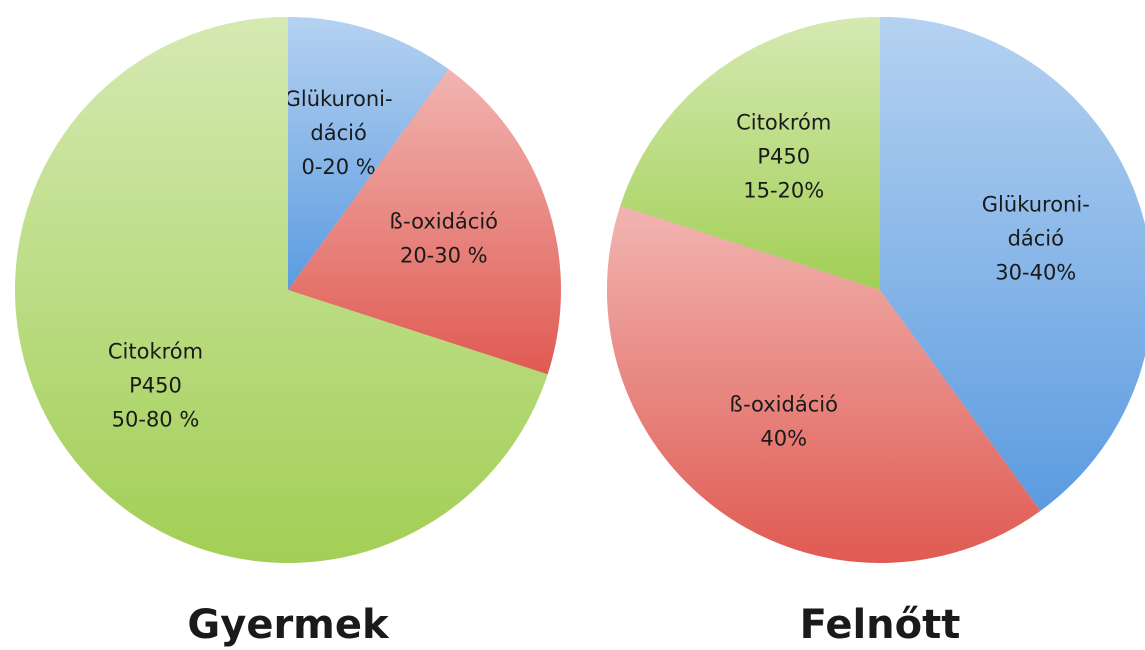 This screenshot has width=1145, height=650. I want to click on value-label: 40%, so click(783, 439).